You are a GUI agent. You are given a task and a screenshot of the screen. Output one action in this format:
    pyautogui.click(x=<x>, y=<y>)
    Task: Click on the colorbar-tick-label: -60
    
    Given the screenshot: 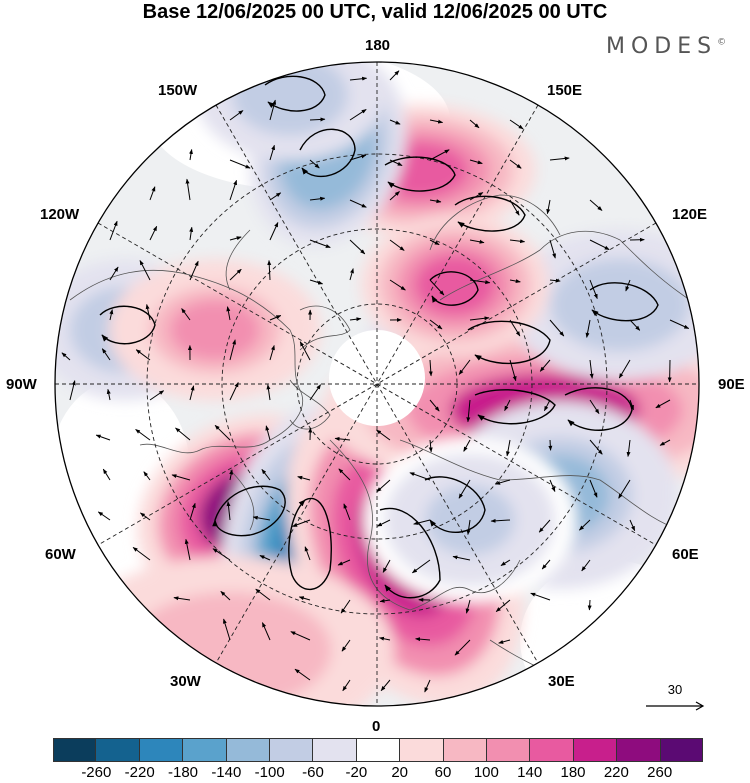 What is the action you would take?
    pyautogui.click(x=313, y=772)
    